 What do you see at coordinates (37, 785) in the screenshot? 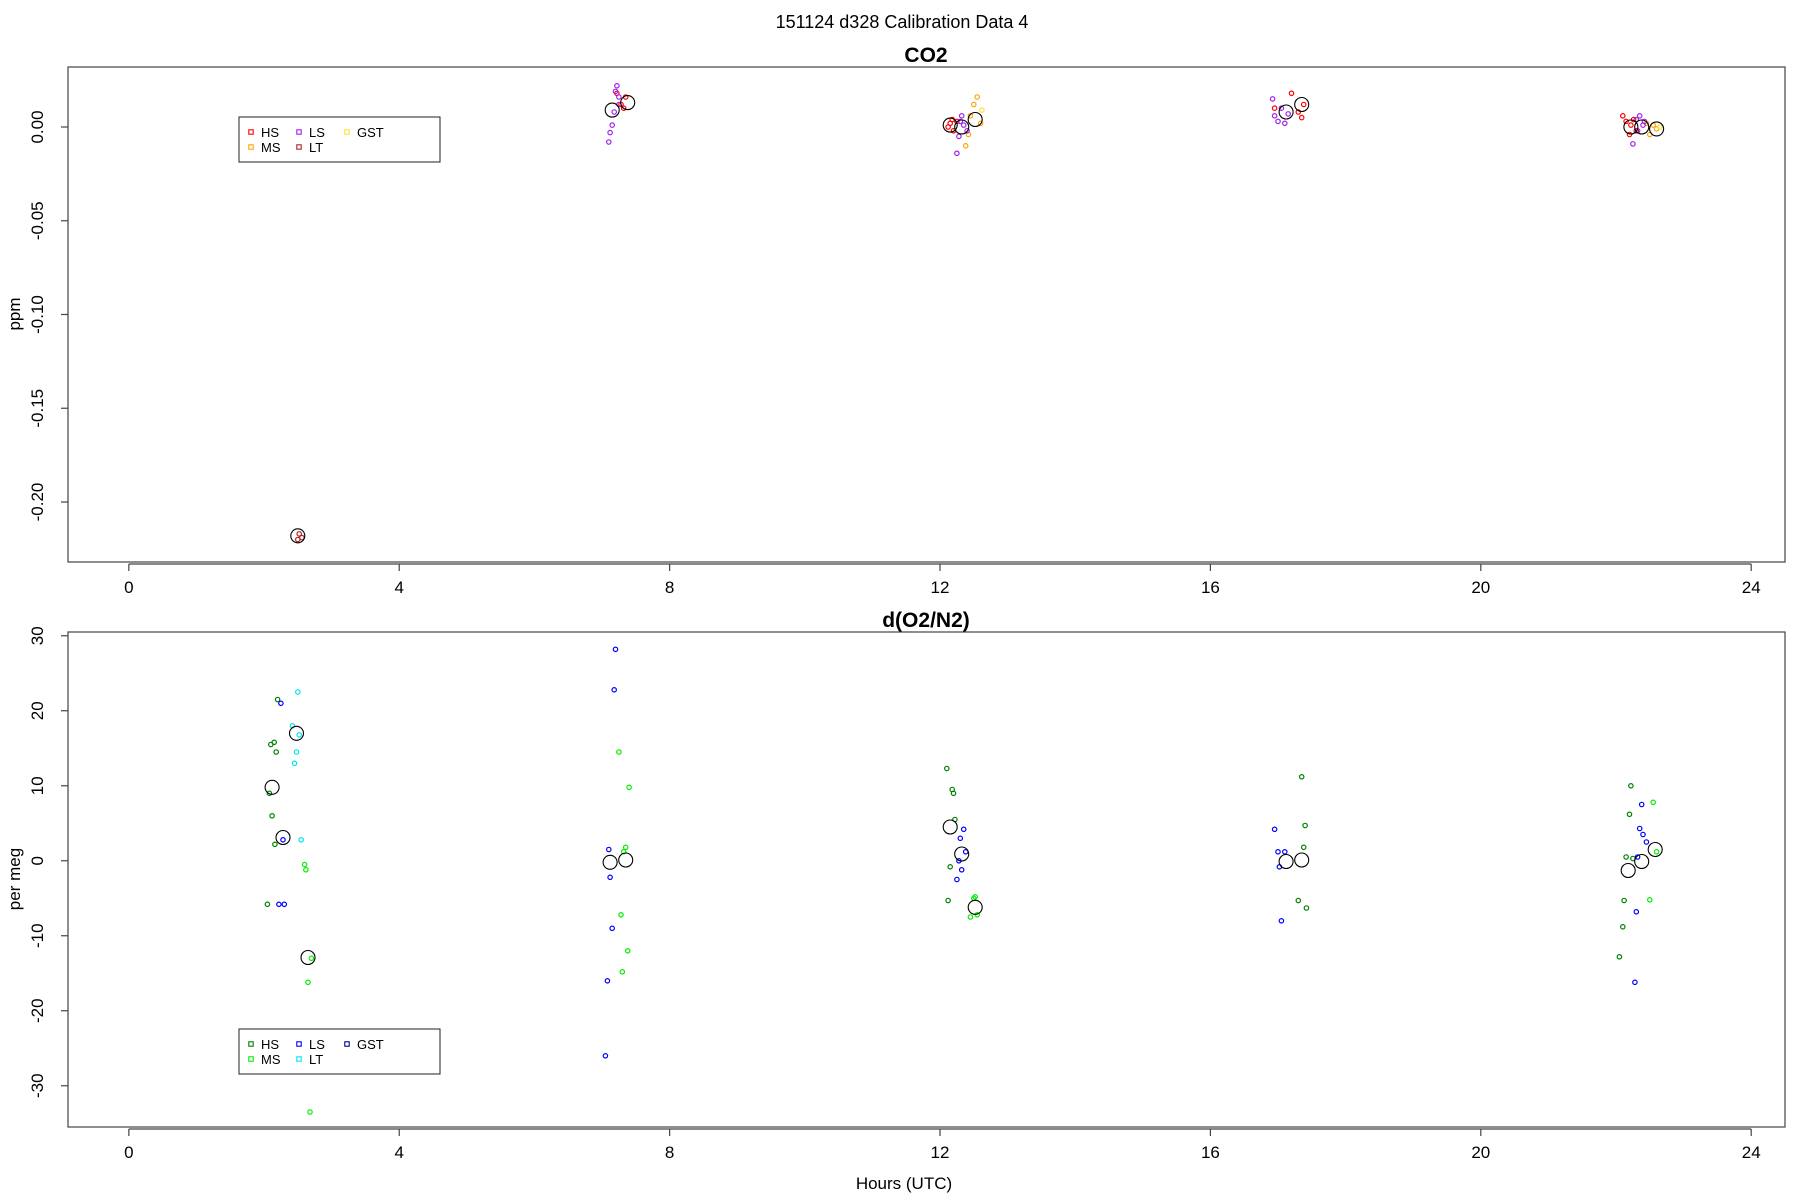
I see `y-tick-label: 10` at bounding box center [37, 785].